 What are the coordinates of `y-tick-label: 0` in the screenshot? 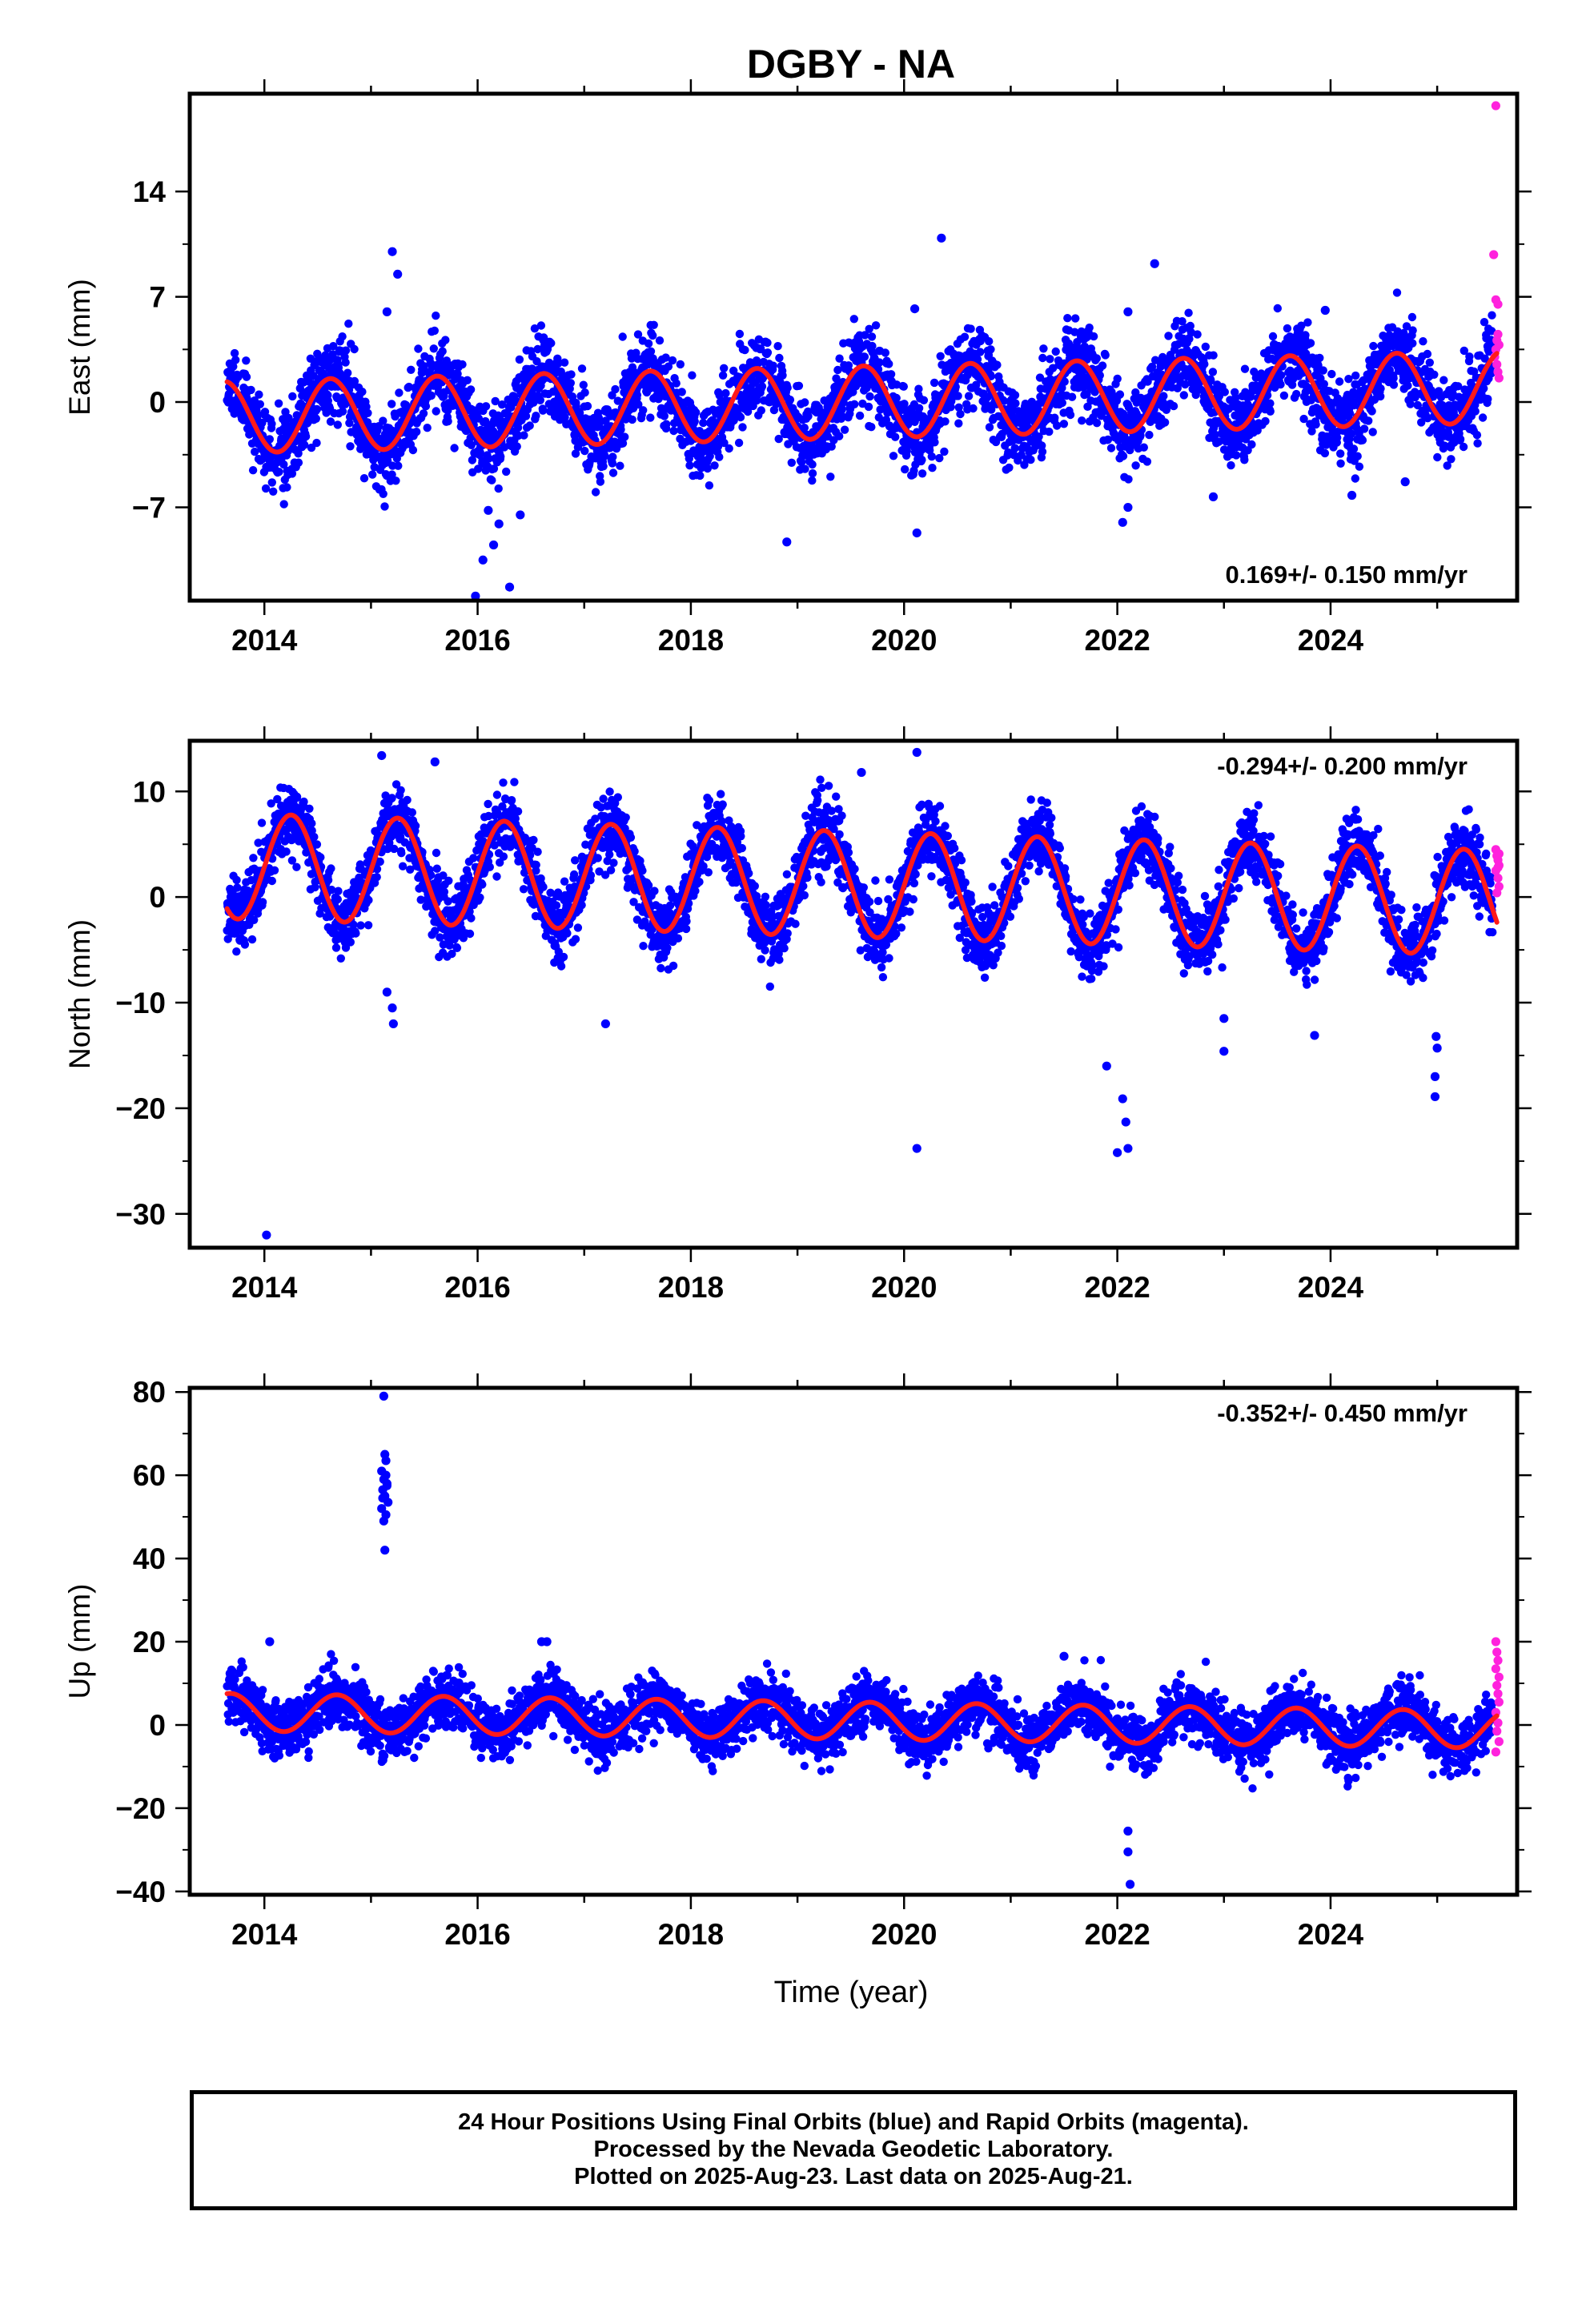 It's located at (157, 402).